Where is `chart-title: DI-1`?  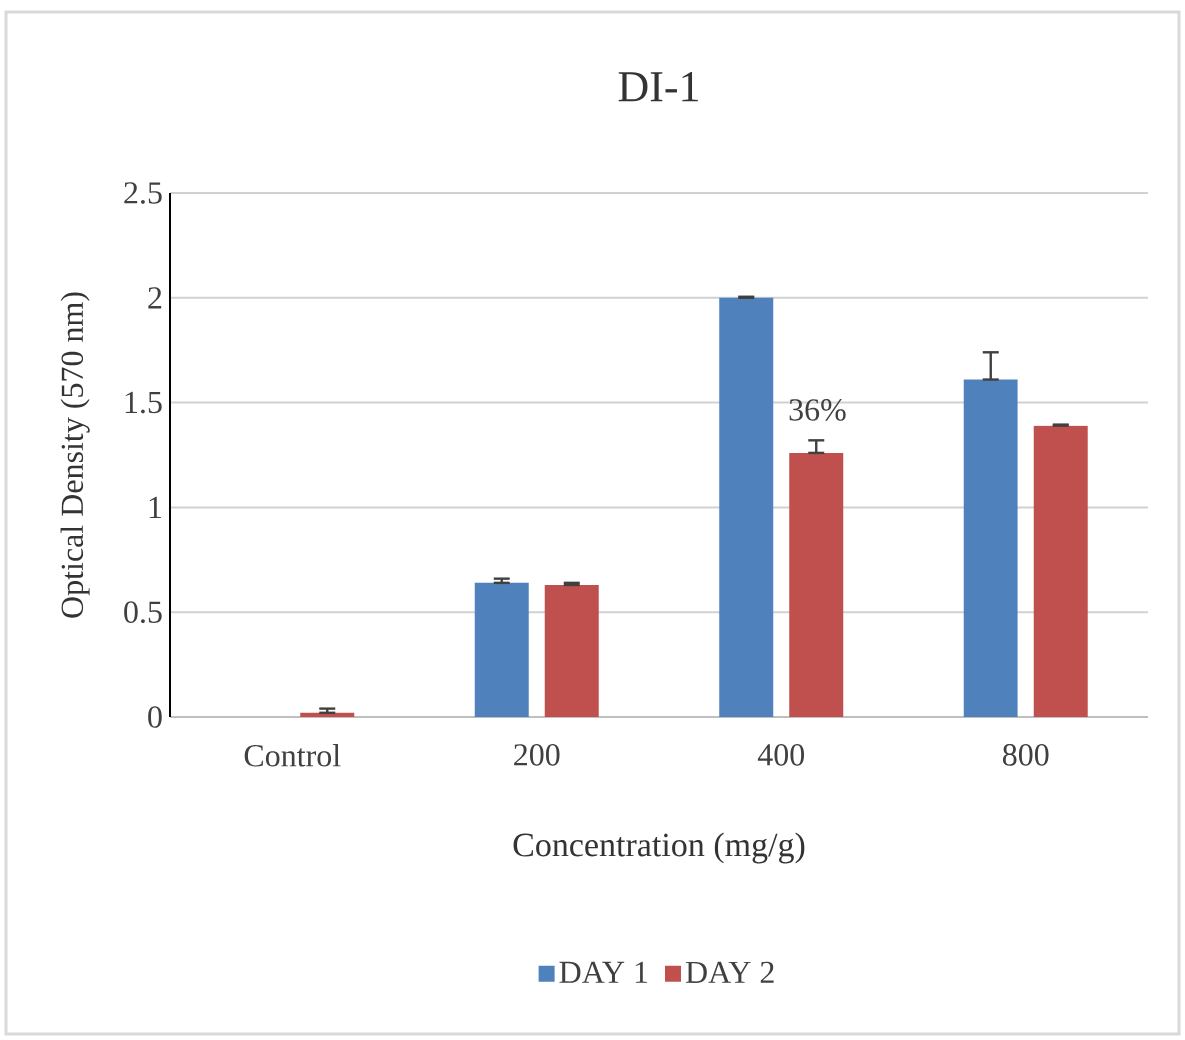
chart-title: DI-1 is located at coordinates (658, 87).